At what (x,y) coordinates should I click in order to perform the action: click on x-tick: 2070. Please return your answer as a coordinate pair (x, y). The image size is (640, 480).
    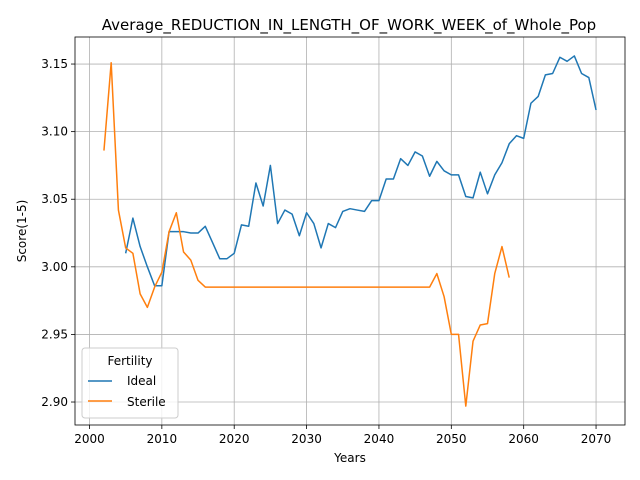
    Looking at the image, I should click on (596, 435).